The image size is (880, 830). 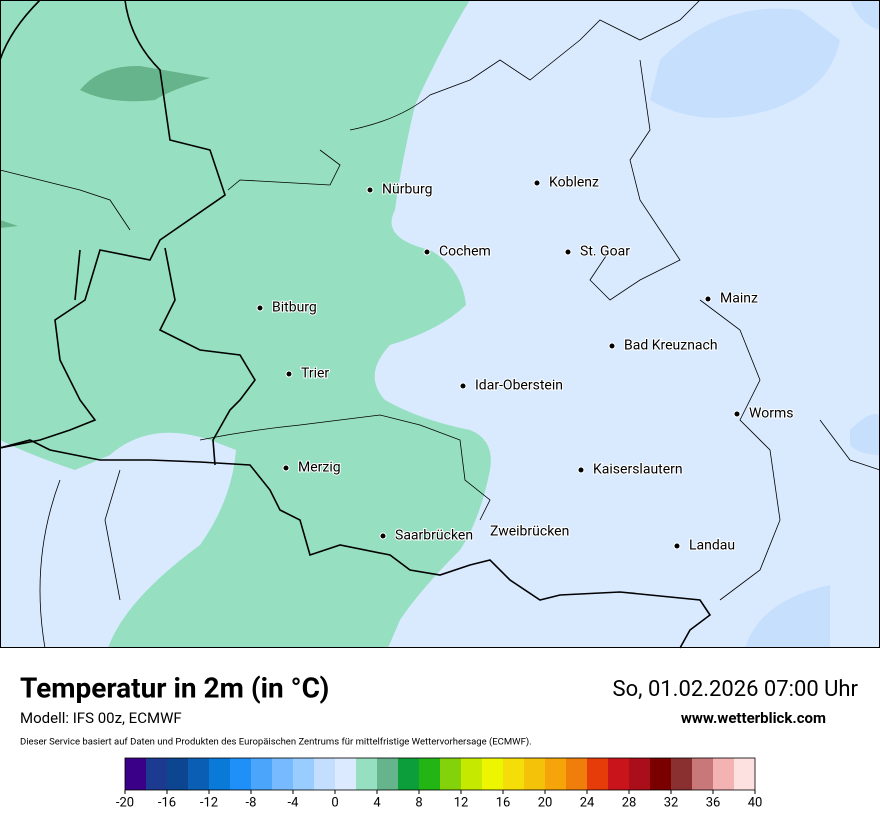 What do you see at coordinates (434, 536) in the screenshot?
I see `city-label: Saarbrücken` at bounding box center [434, 536].